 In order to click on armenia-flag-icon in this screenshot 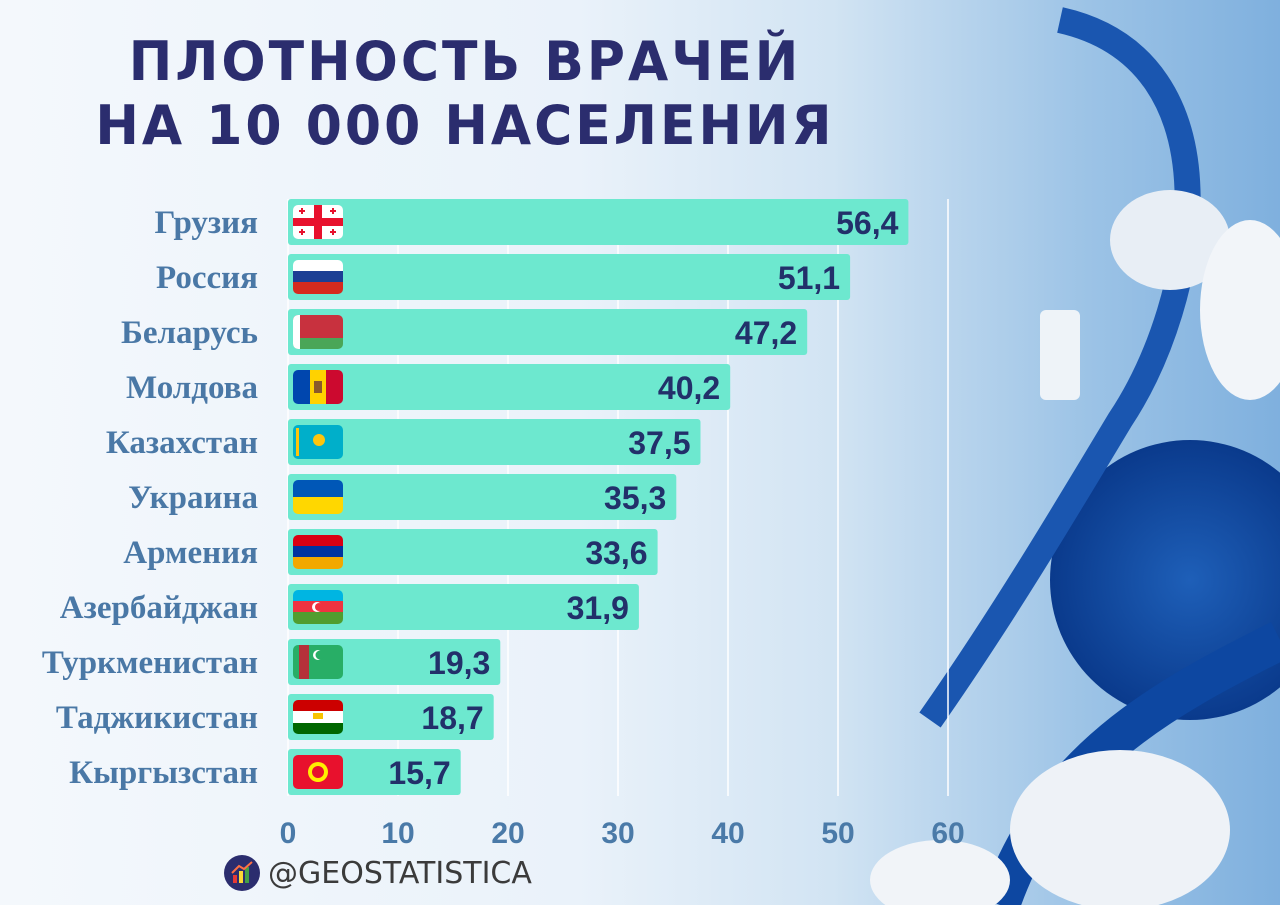, I will do `click(318, 552)`.